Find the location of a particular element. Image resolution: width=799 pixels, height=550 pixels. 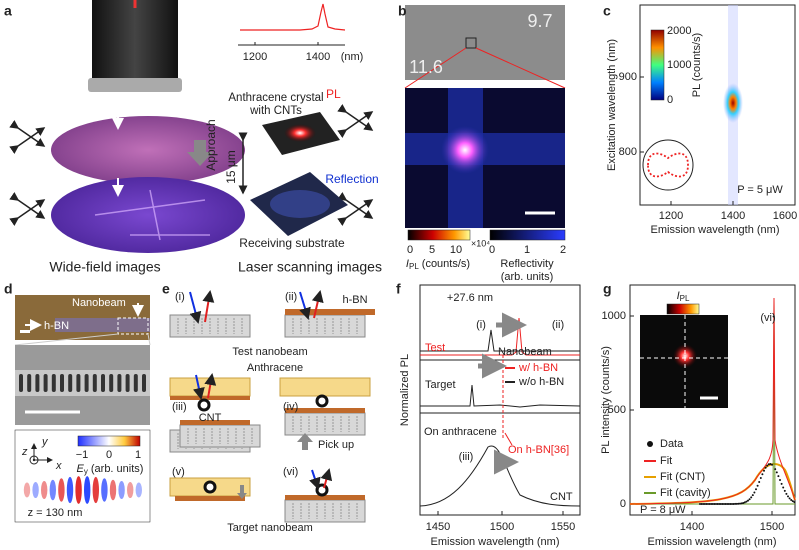

panel-b-art is located at coordinates (485, 123).